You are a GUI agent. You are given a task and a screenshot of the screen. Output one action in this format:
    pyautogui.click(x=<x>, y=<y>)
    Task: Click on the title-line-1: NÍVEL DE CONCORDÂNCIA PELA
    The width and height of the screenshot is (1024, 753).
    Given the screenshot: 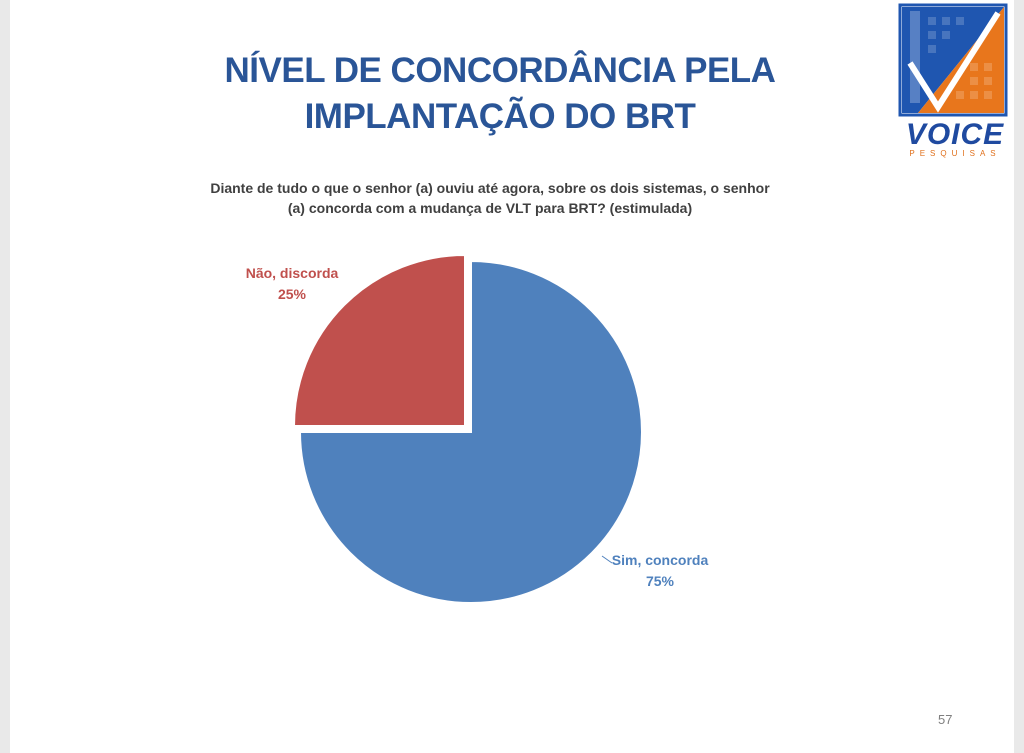 What is the action you would take?
    pyautogui.click(x=500, y=70)
    